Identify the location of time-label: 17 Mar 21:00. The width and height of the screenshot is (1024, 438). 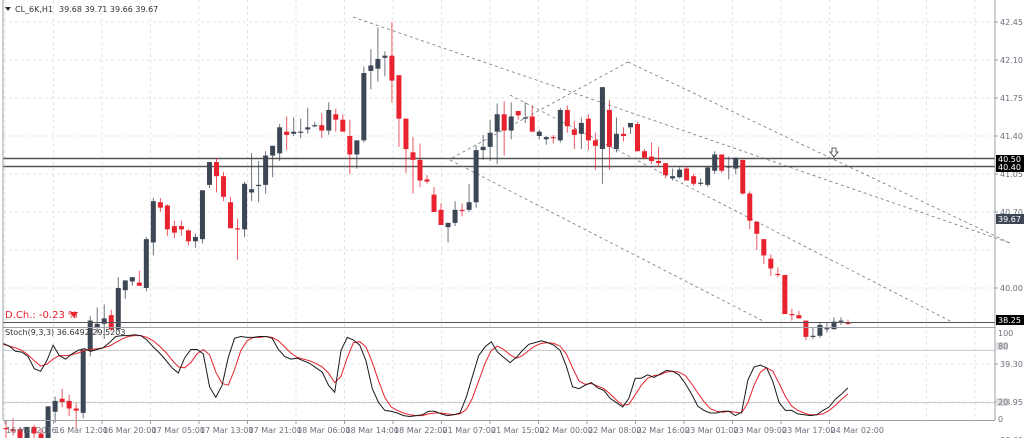
(275, 430).